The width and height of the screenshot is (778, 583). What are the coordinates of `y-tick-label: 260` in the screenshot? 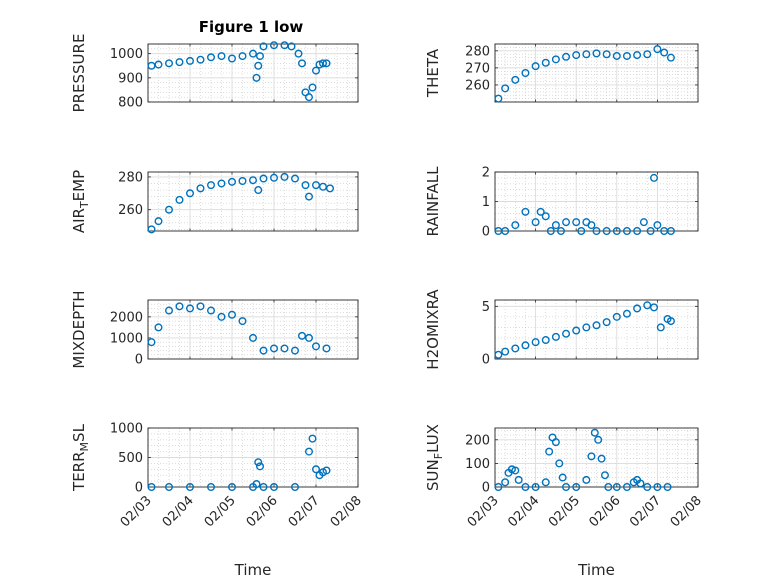 It's located at (477, 85).